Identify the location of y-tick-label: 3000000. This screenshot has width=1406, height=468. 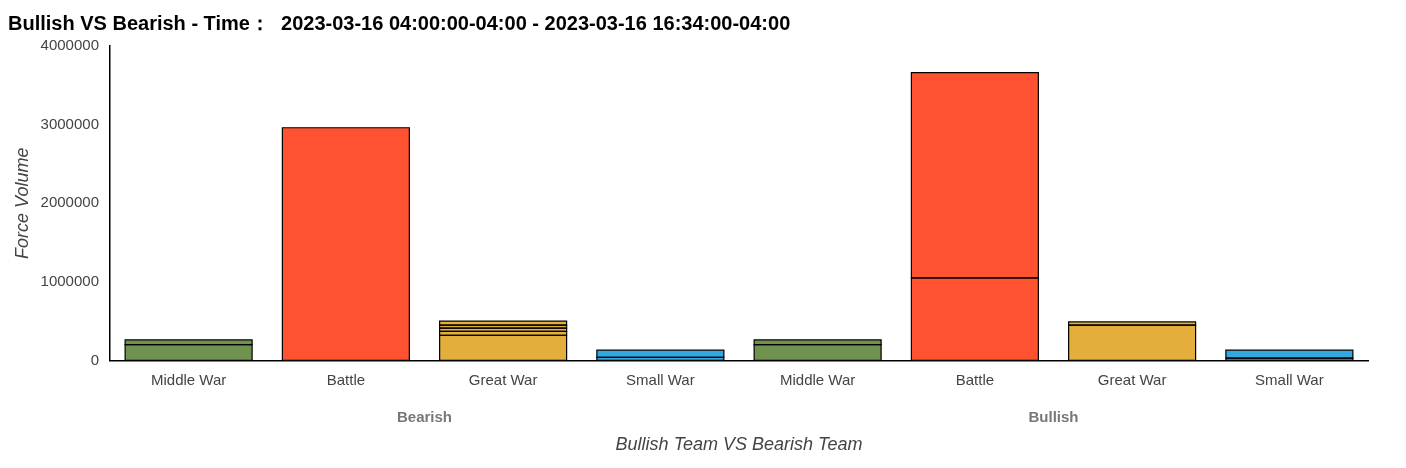
(69, 123).